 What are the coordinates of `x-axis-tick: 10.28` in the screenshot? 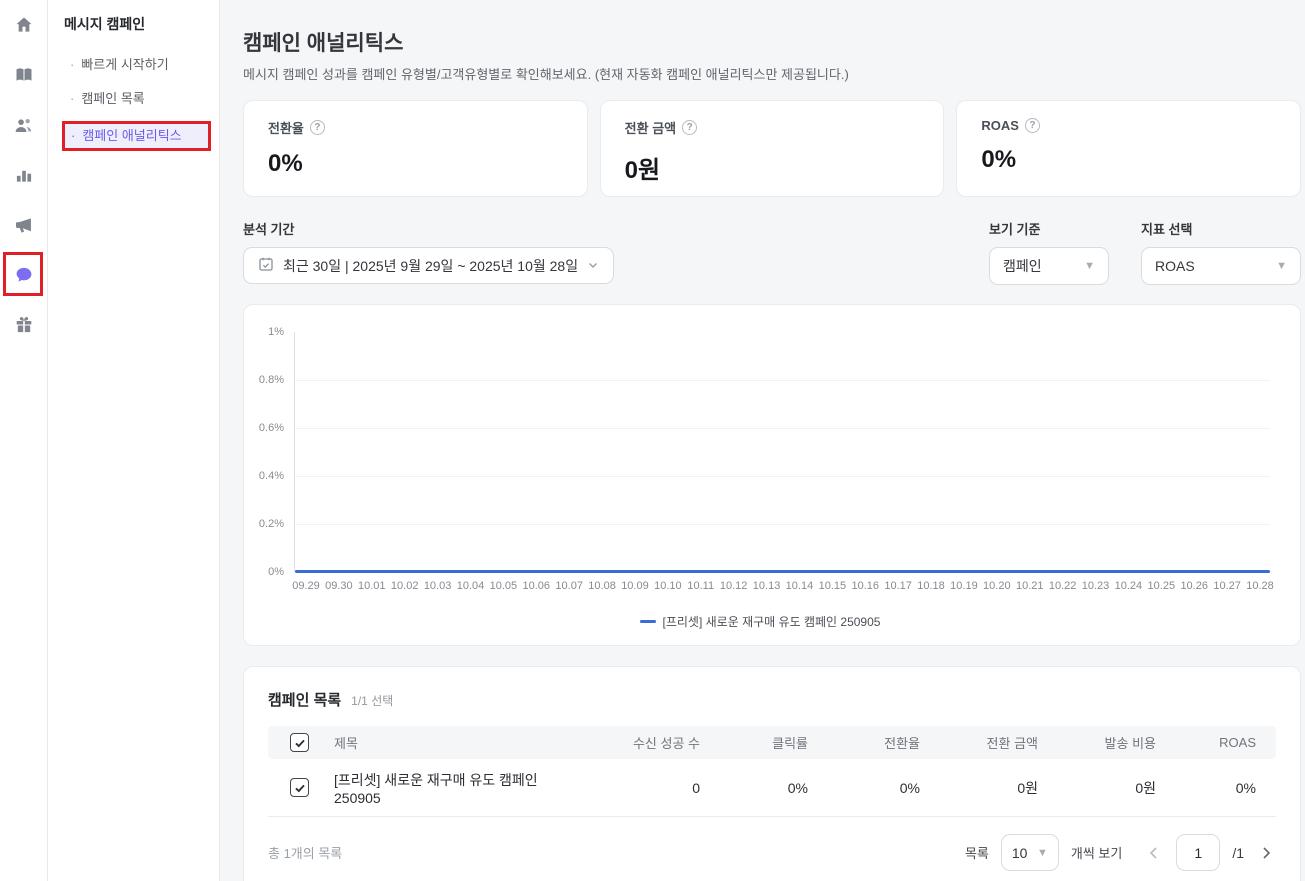 It's located at (1260, 586).